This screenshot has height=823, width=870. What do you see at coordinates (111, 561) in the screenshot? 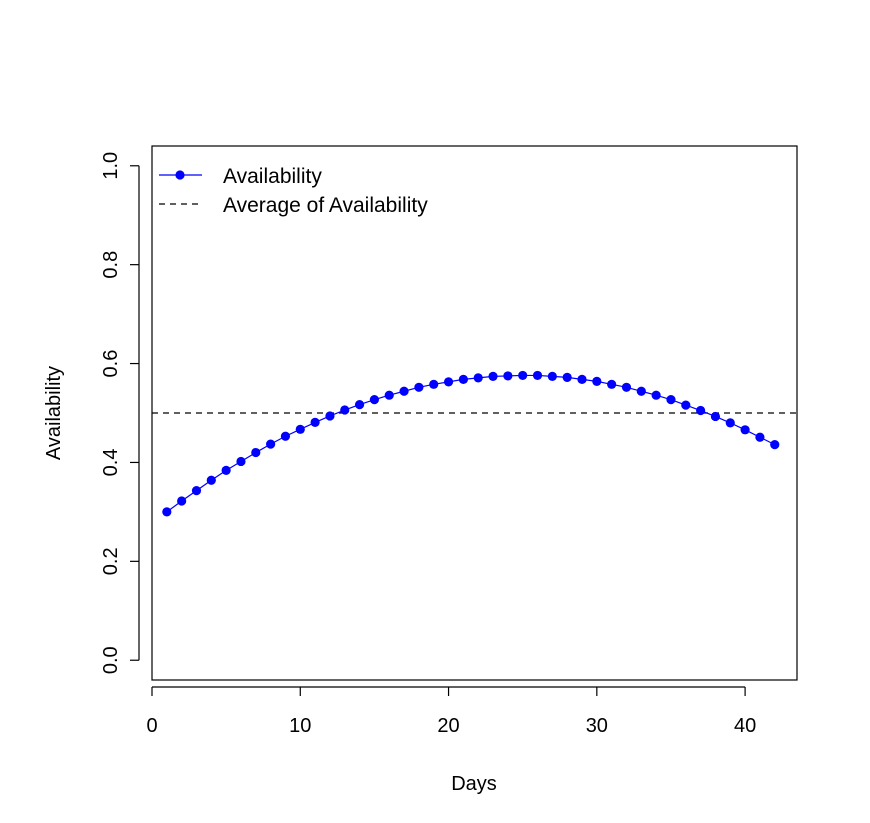
I see `y-tick-label: 0.2` at bounding box center [111, 561].